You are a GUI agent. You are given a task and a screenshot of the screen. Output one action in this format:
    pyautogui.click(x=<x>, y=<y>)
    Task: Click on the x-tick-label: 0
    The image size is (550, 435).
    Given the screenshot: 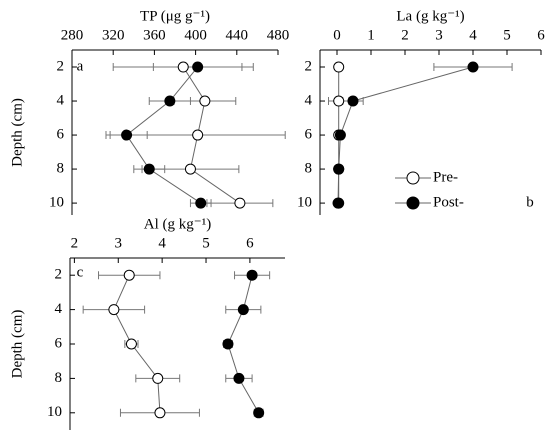 What is the action you would take?
    pyautogui.click(x=337, y=35)
    